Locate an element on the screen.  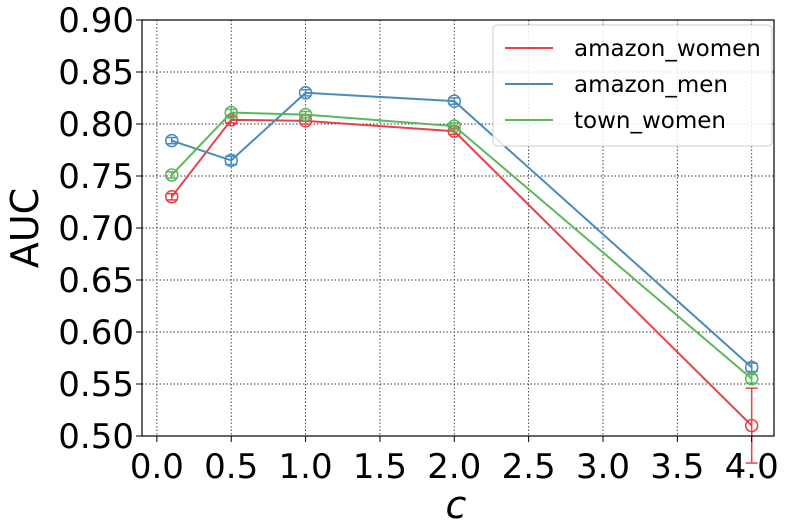
x-tick-label: 4.0 is located at coordinates (752, 467).